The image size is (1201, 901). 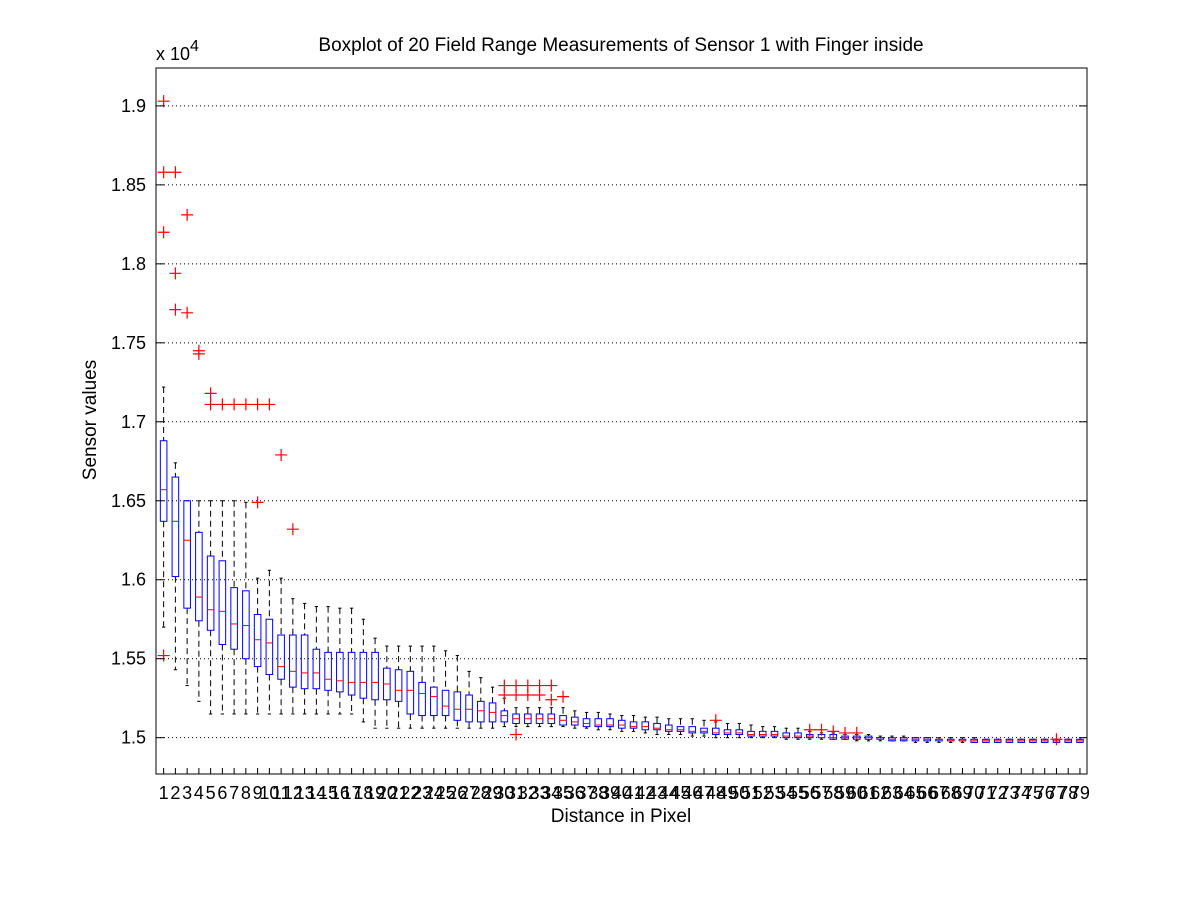 What do you see at coordinates (175, 793) in the screenshot?
I see `x-tick-label: 2` at bounding box center [175, 793].